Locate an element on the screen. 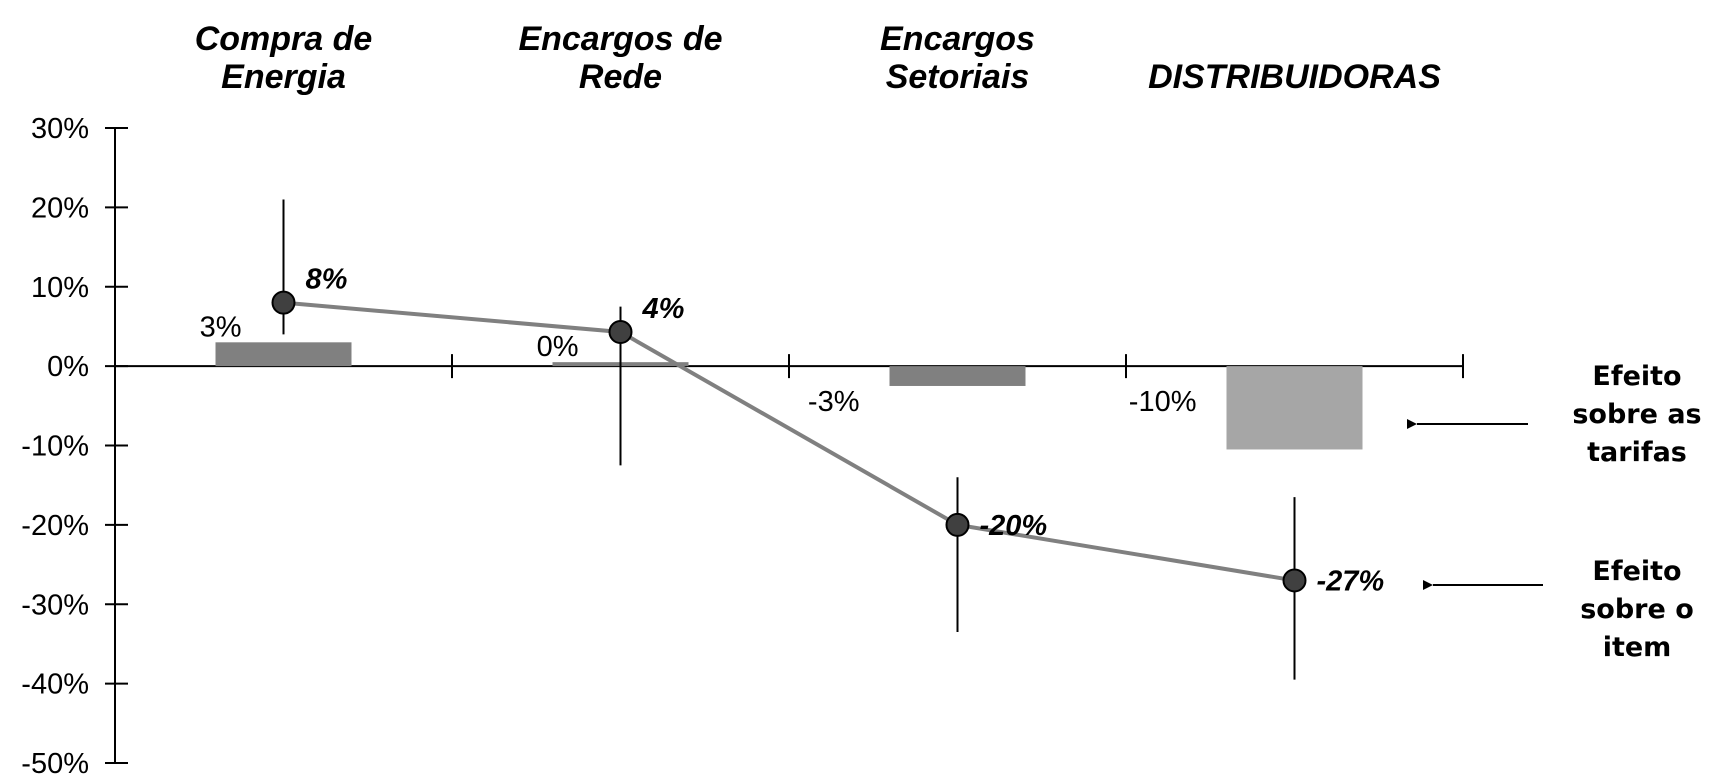 The width and height of the screenshot is (1717, 777). point-data-label: -20% is located at coordinates (1014, 526).